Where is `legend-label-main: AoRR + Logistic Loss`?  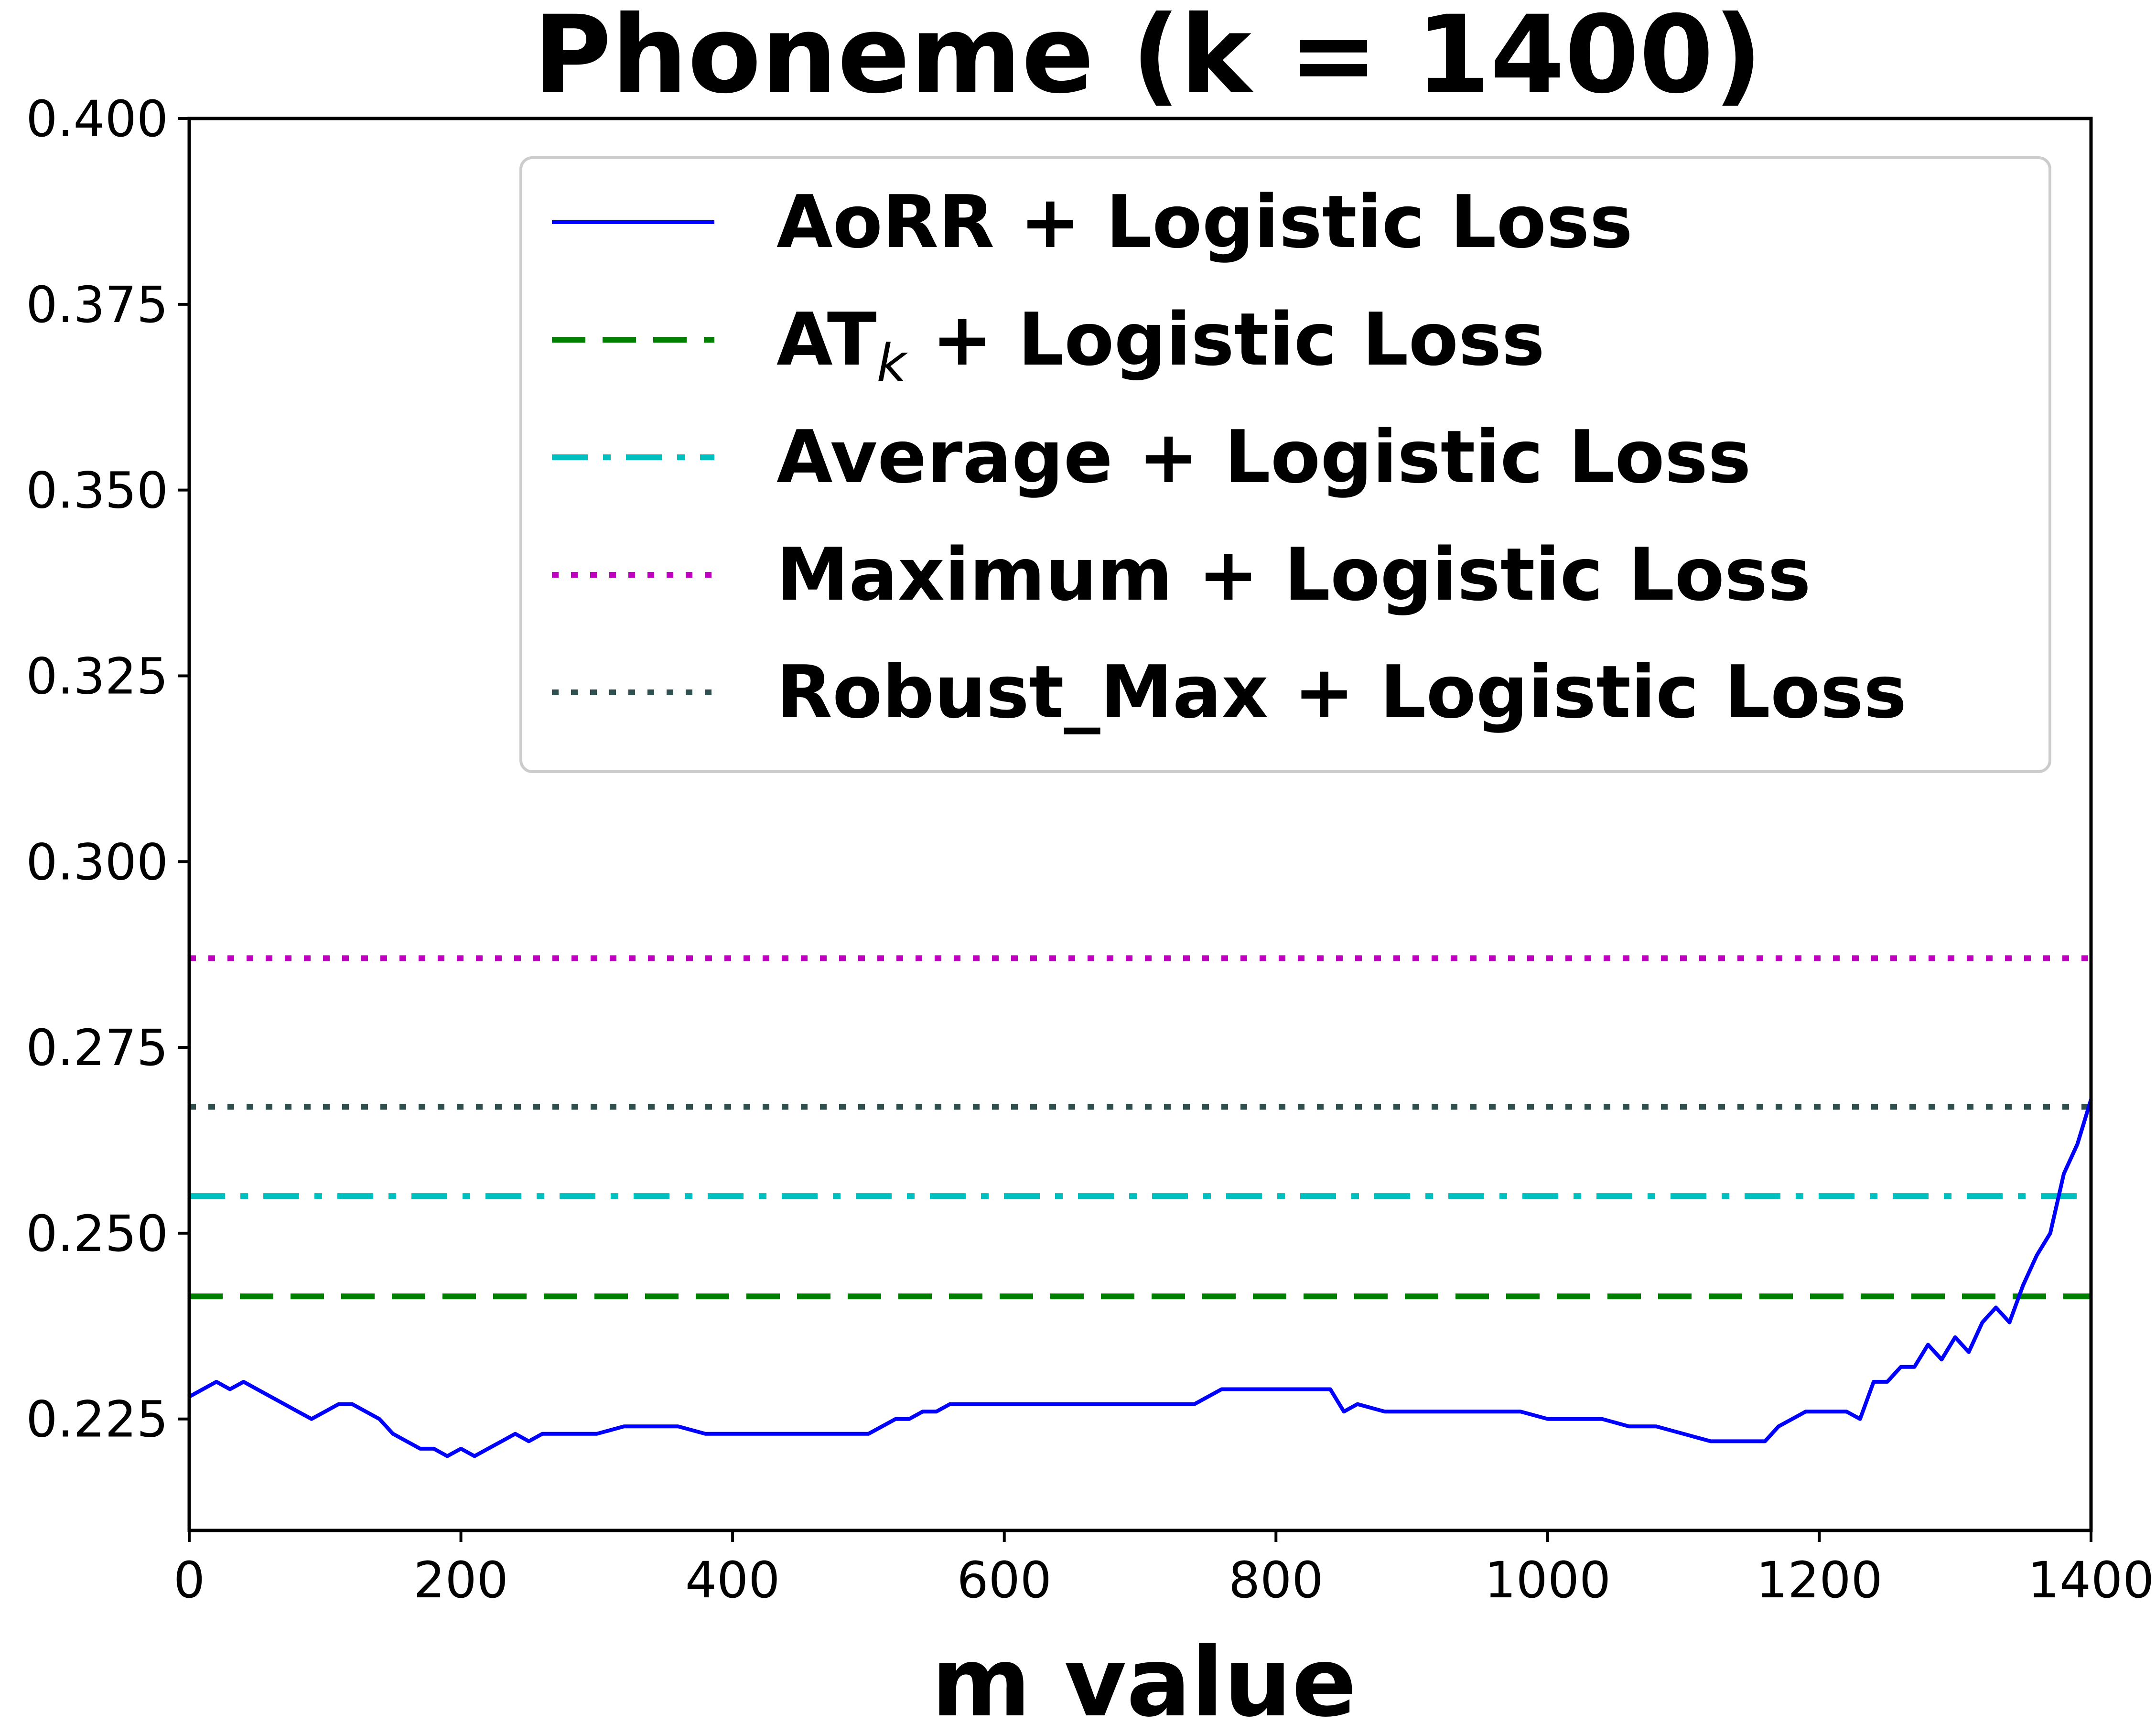
legend-label-main: AoRR + Logistic Loss is located at coordinates (1204, 222).